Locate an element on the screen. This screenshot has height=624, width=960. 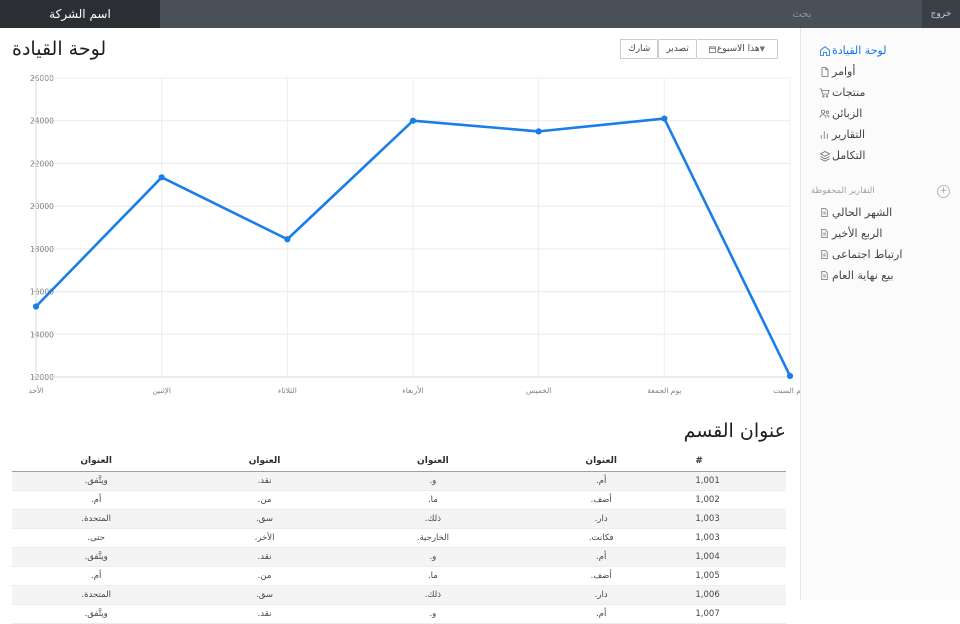
table-row: 1,003 فكانت. الخارجية. الأخر. حتى. is located at coordinates (399, 538).